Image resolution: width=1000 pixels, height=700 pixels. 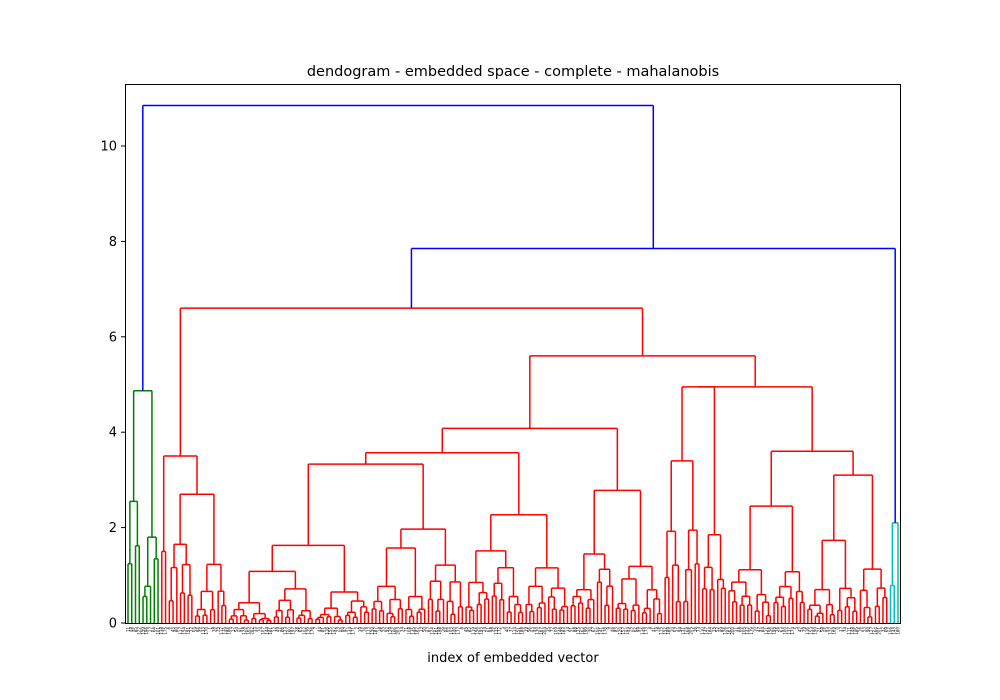 I want to click on leaf-label: 21, so click(x=818, y=630).